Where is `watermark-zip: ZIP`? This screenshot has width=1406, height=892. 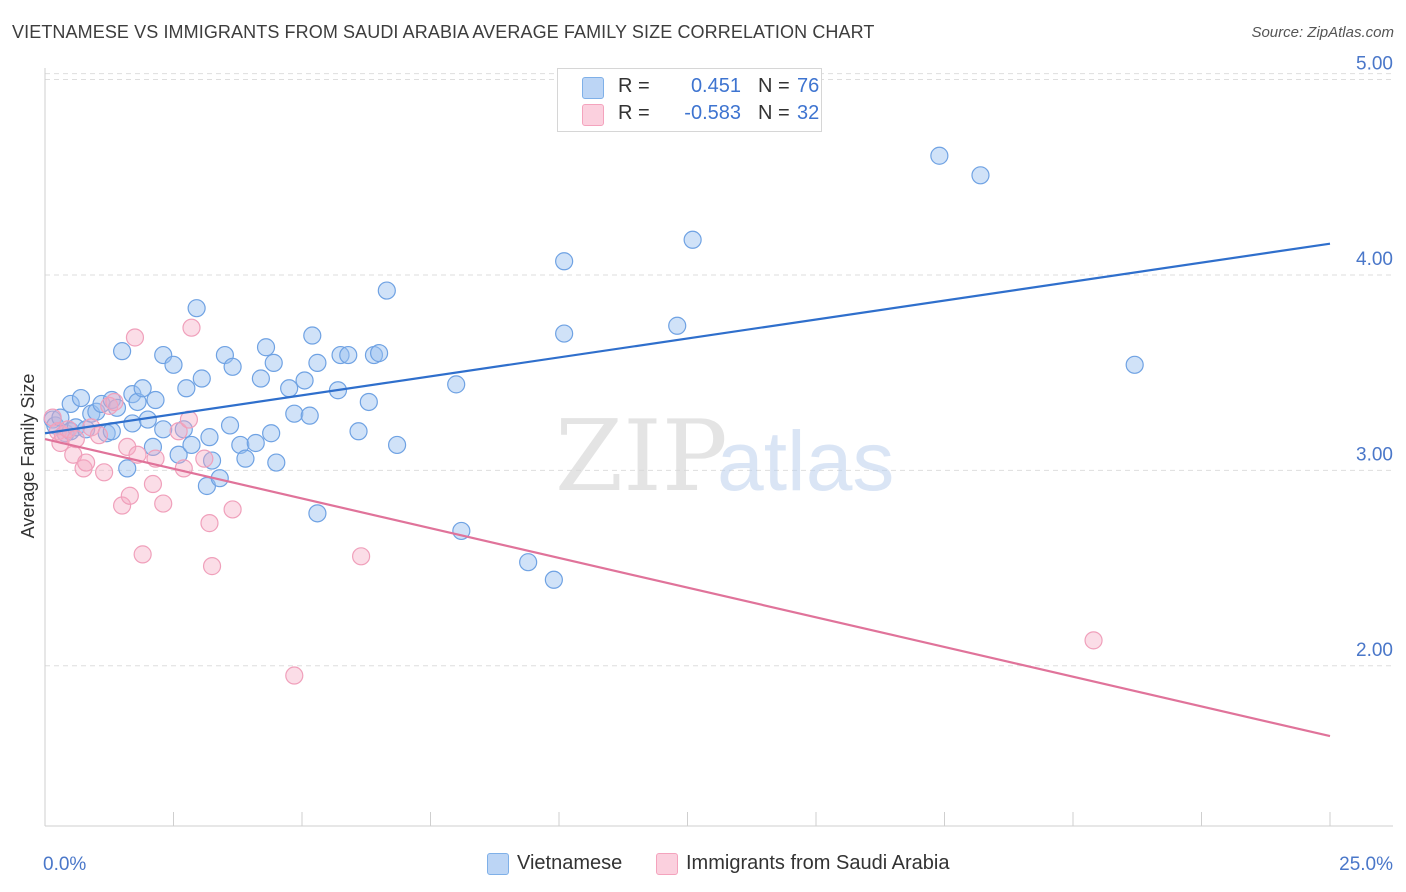
watermark-zip: ZIP is located at coordinates (641, 457).